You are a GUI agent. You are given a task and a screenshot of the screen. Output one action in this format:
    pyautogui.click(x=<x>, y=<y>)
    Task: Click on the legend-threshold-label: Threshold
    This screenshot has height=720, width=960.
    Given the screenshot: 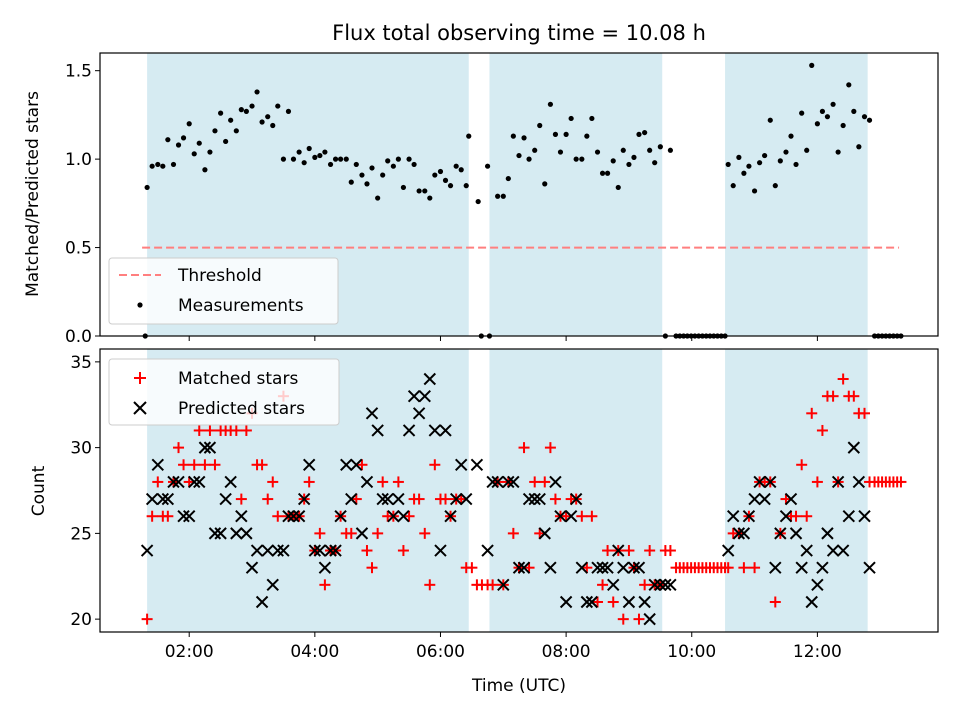 What is the action you would take?
    pyautogui.click(x=219, y=276)
    